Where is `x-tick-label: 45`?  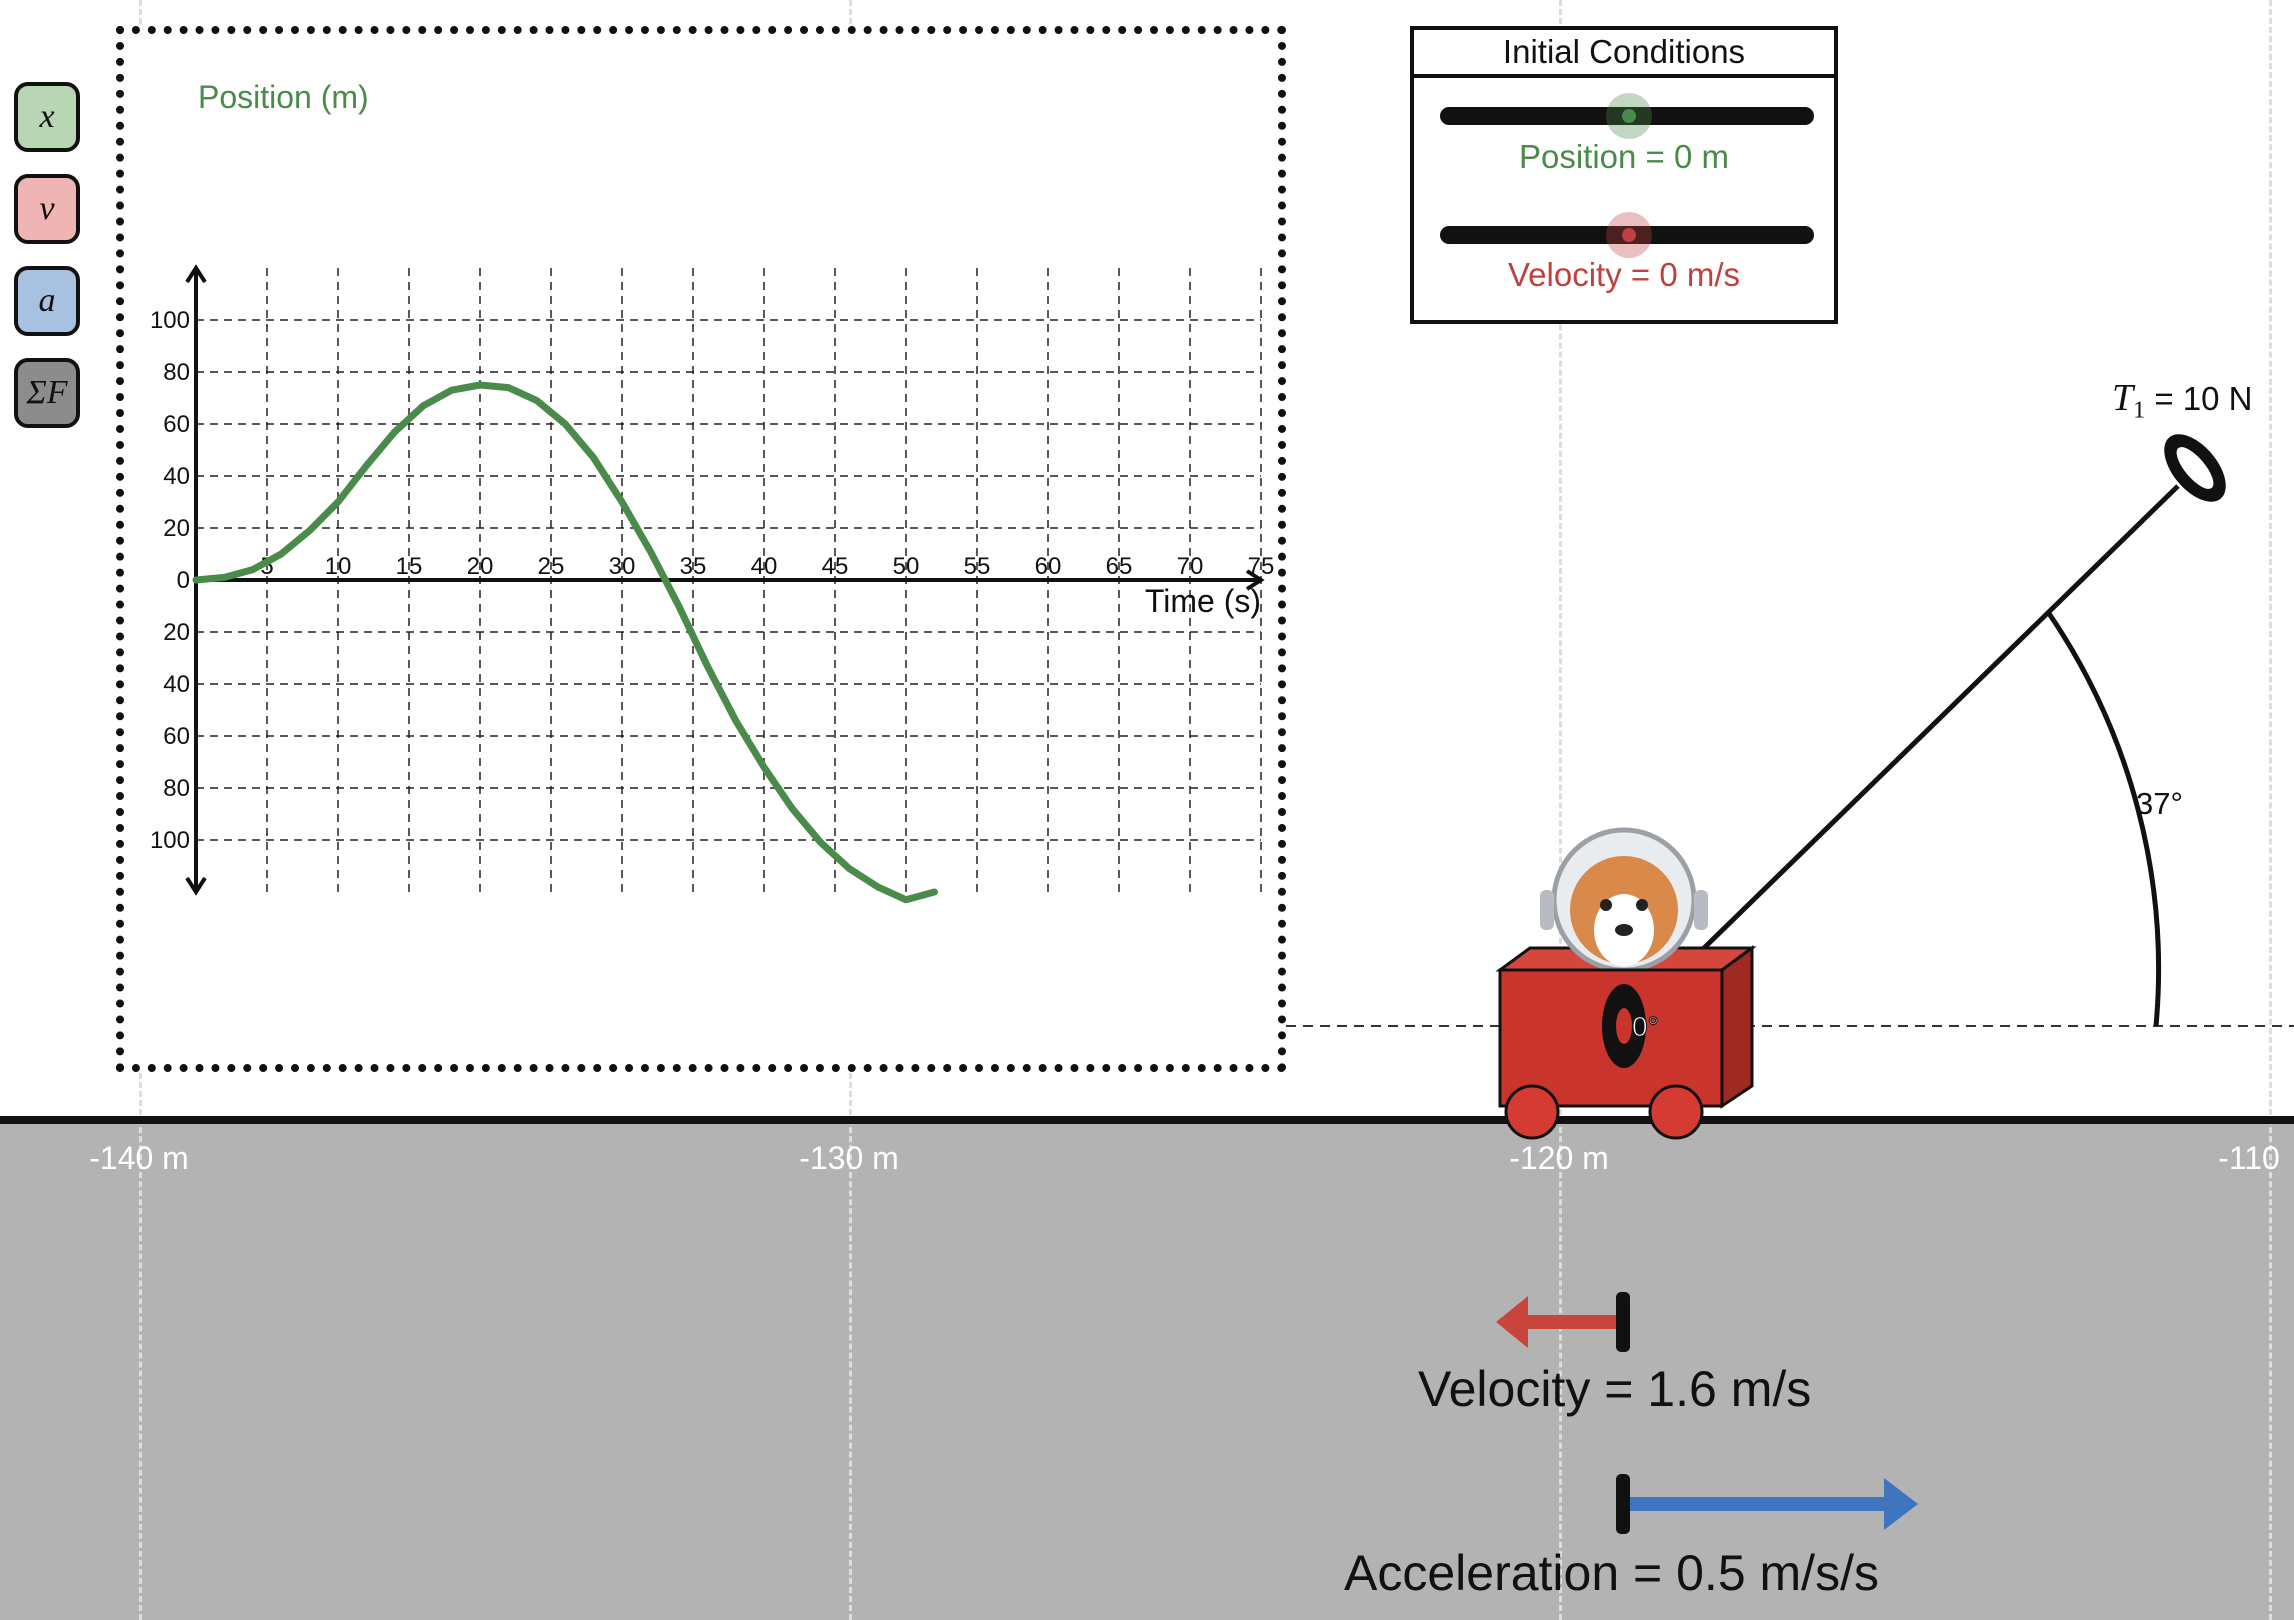
x-tick-label: 45 is located at coordinates (835, 566).